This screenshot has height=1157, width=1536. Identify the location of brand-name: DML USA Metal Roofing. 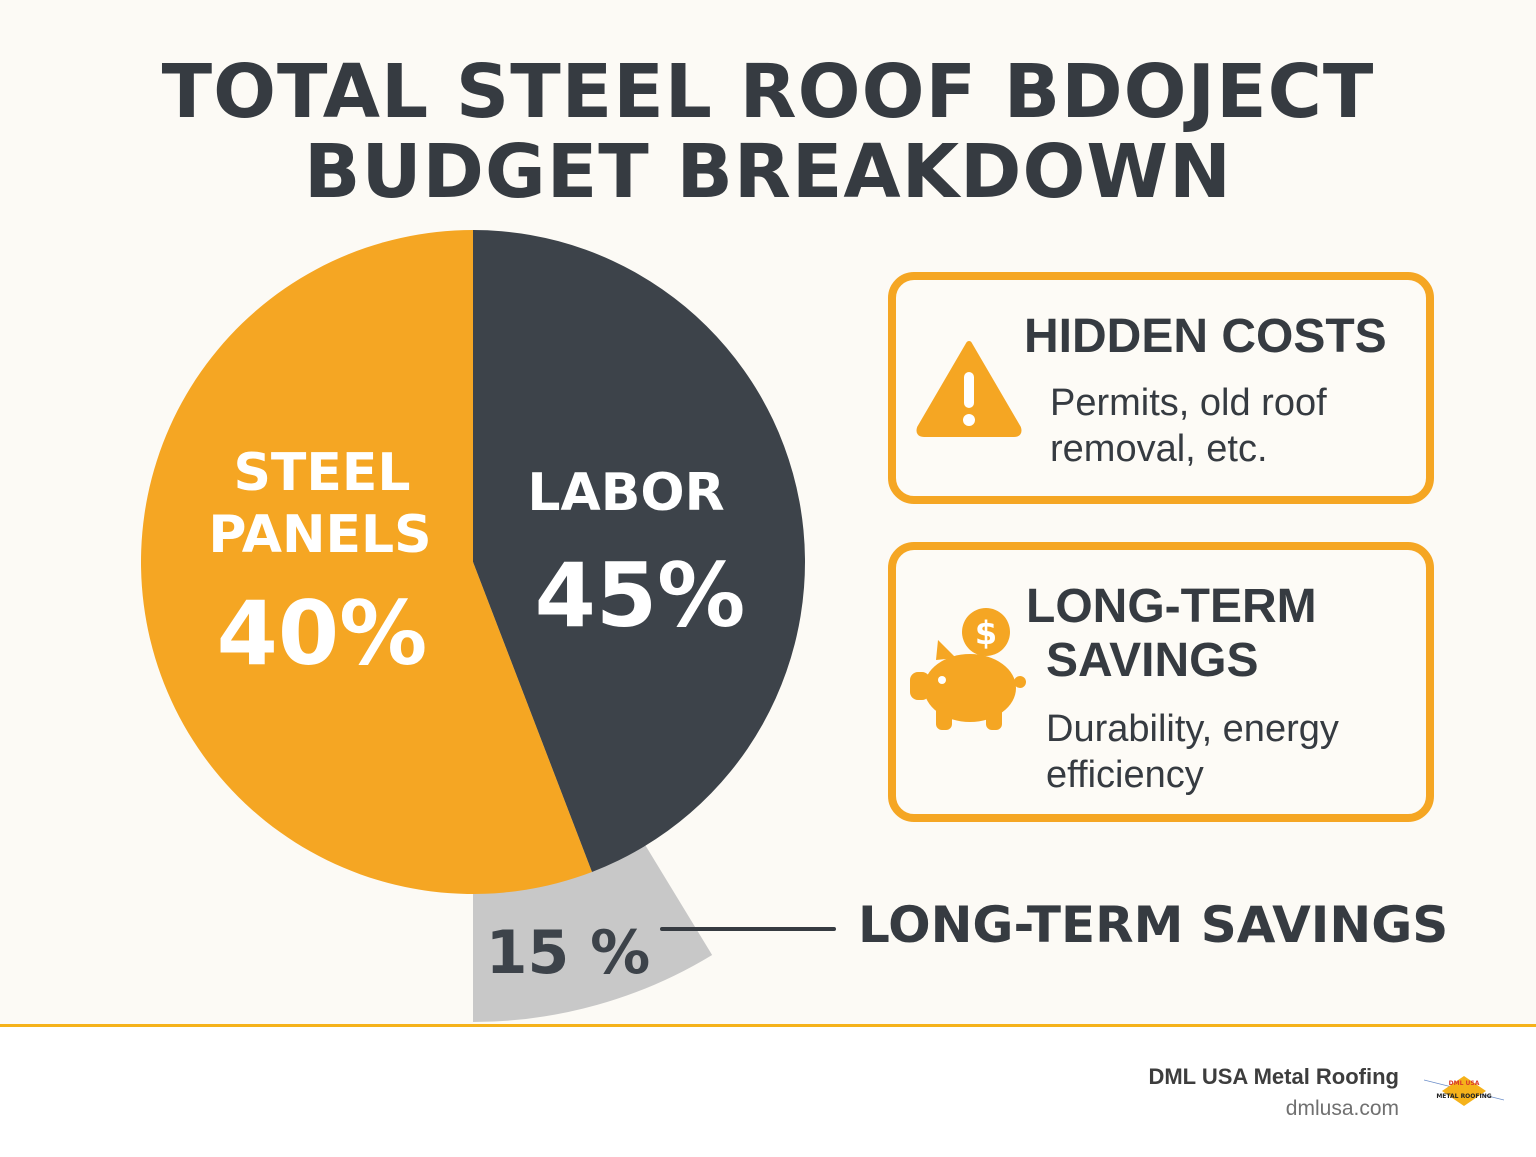
(1273, 1076).